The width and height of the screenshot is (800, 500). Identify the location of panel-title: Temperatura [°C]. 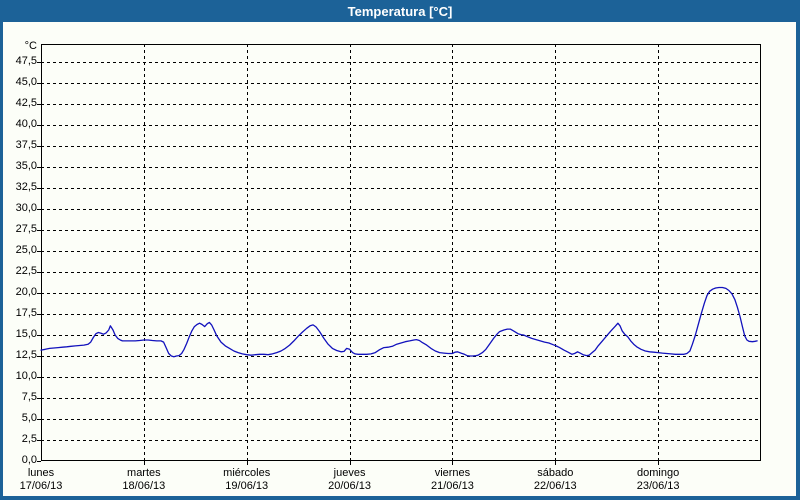
(400, 11).